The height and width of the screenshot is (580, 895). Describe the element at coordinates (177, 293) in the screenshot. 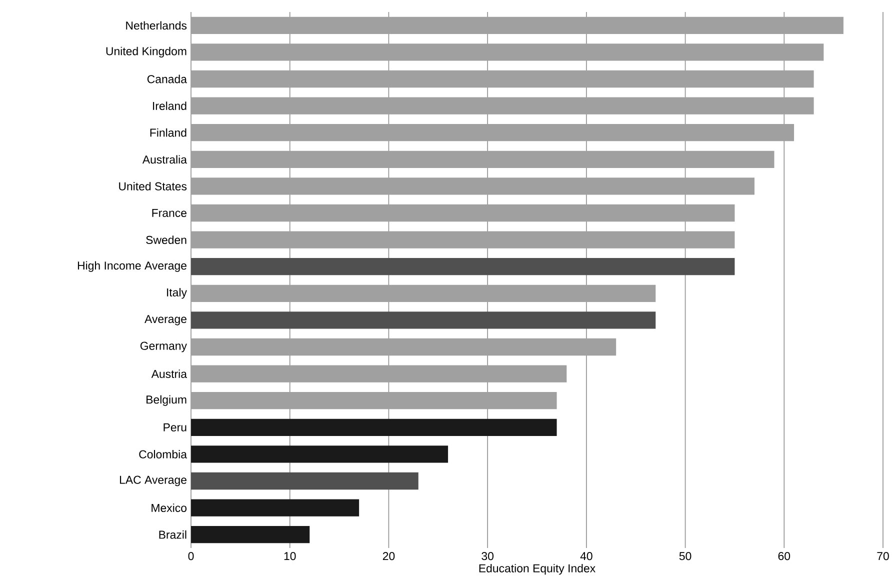

I see `y-tick-label: Italy` at that location.